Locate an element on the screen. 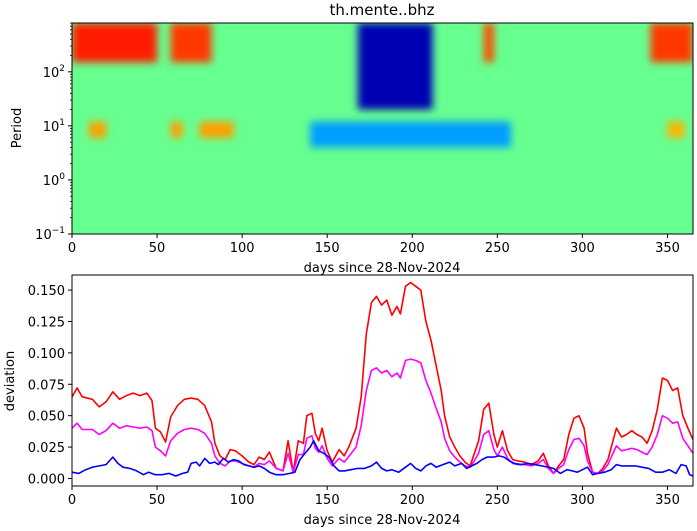 Image resolution: width=697 pixels, height=531 pixels. heatmap-y-tick-label: 10¹ is located at coordinates (54, 126).